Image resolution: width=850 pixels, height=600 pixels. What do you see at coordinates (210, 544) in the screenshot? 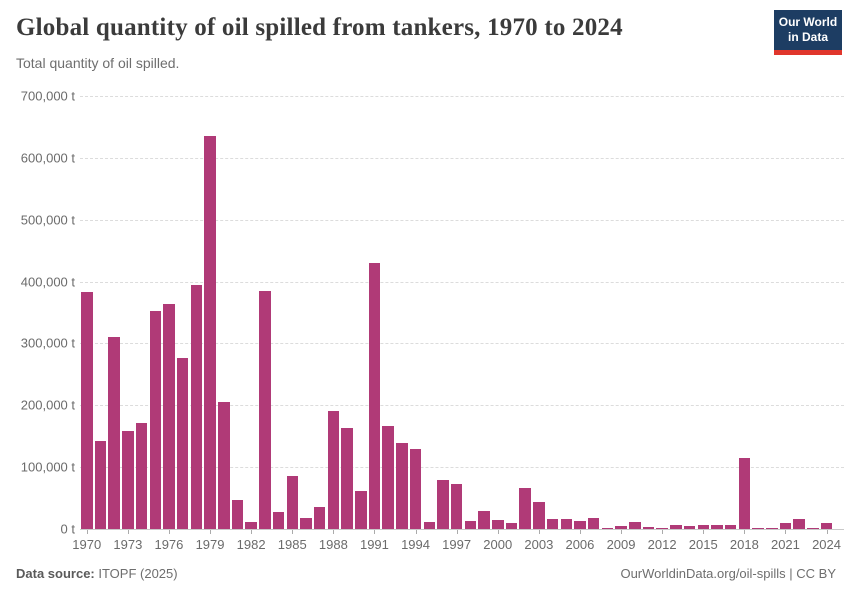
I see `x-axis-label: 1979` at bounding box center [210, 544].